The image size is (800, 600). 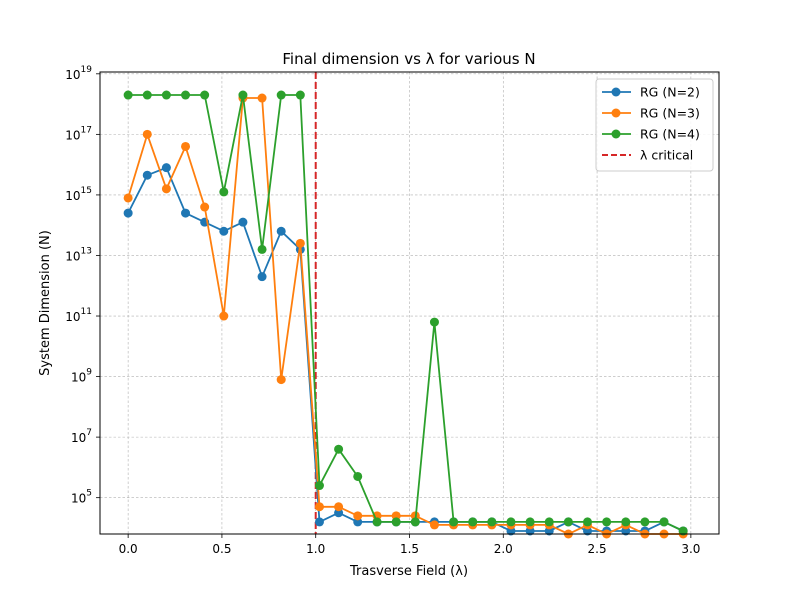 I want to click on legend-label: RG (N=4), so click(x=670, y=134).